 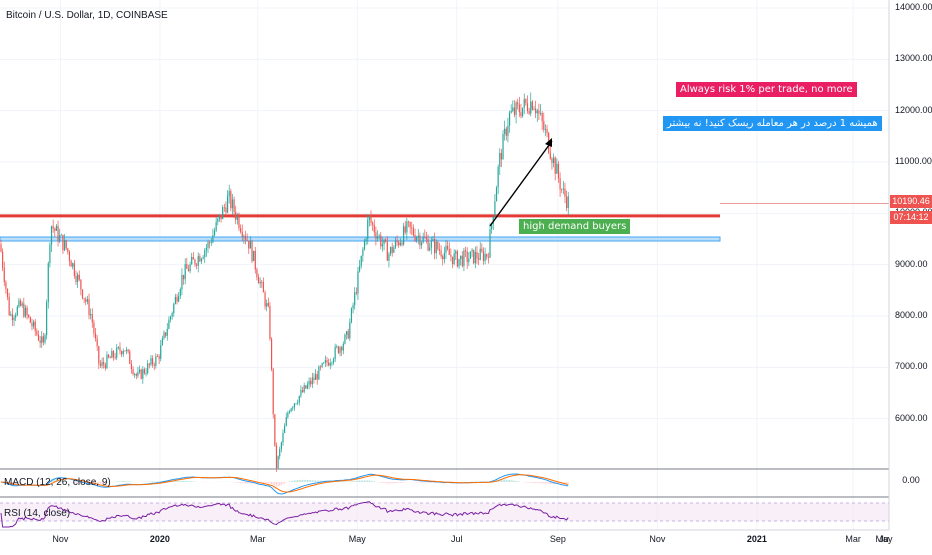 I want to click on macd-label: MACD (12, 26, close, 9), so click(x=57, y=482).